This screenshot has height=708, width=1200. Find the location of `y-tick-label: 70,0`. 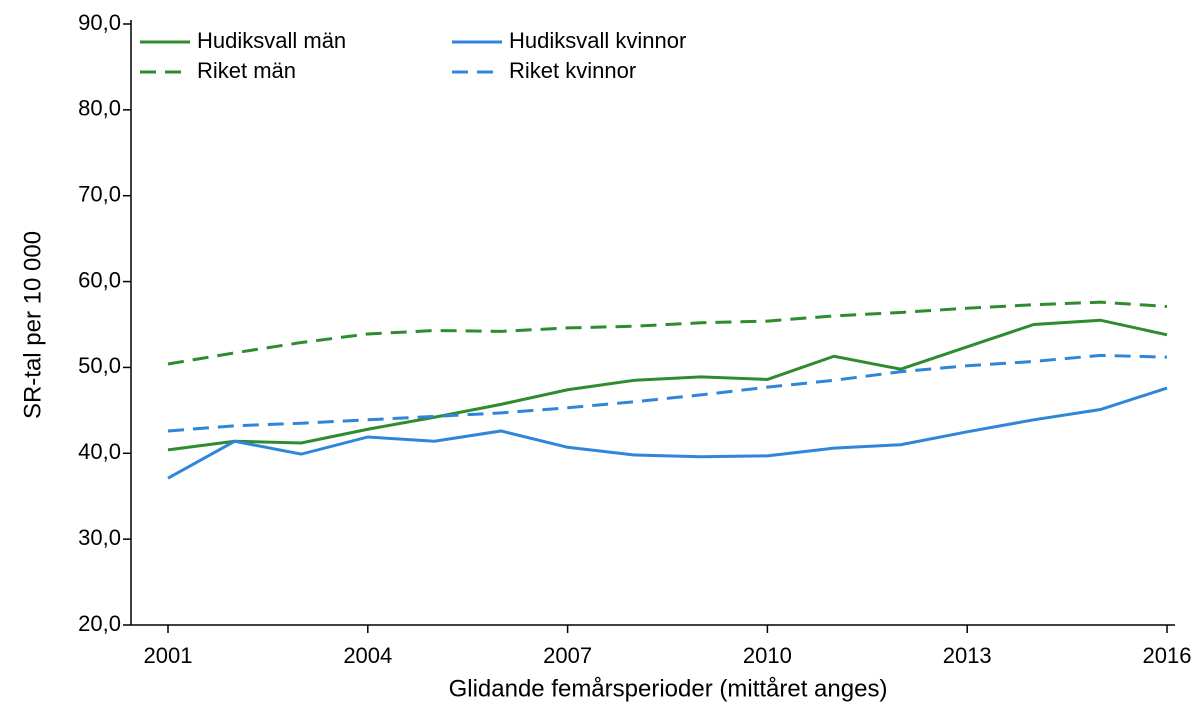

y-tick-label: 70,0 is located at coordinates (99, 194).